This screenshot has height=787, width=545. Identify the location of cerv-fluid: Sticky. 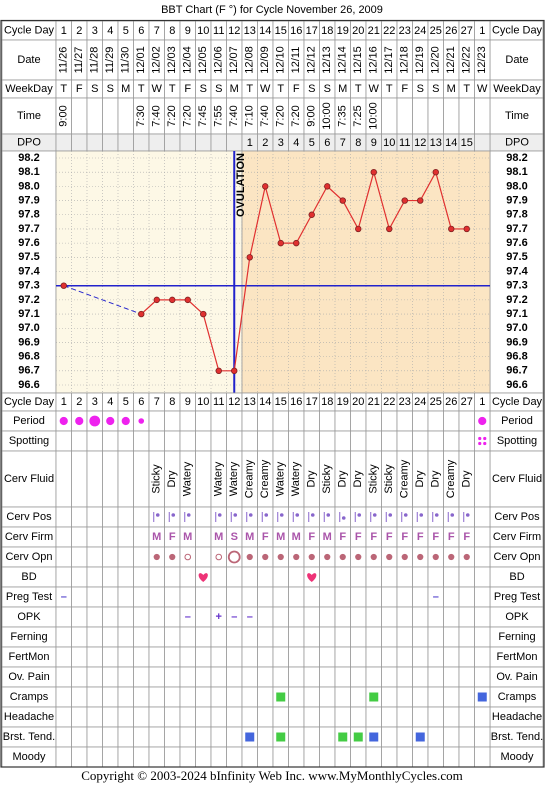
(374, 479).